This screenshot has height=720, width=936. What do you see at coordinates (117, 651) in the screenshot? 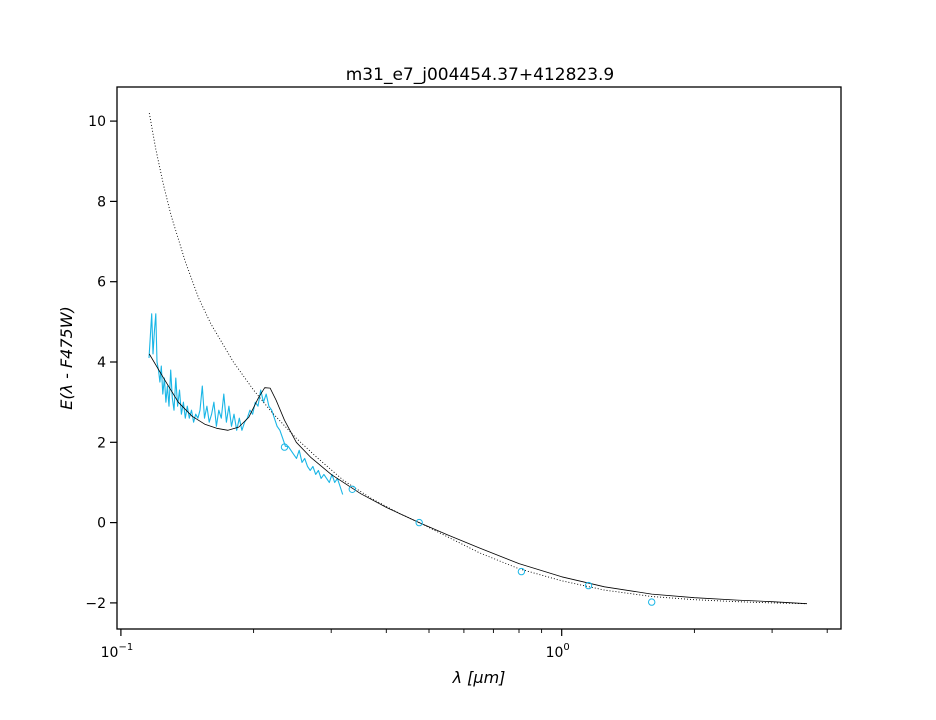
I see `x-tick-label: 10⁻¹` at bounding box center [117, 651].